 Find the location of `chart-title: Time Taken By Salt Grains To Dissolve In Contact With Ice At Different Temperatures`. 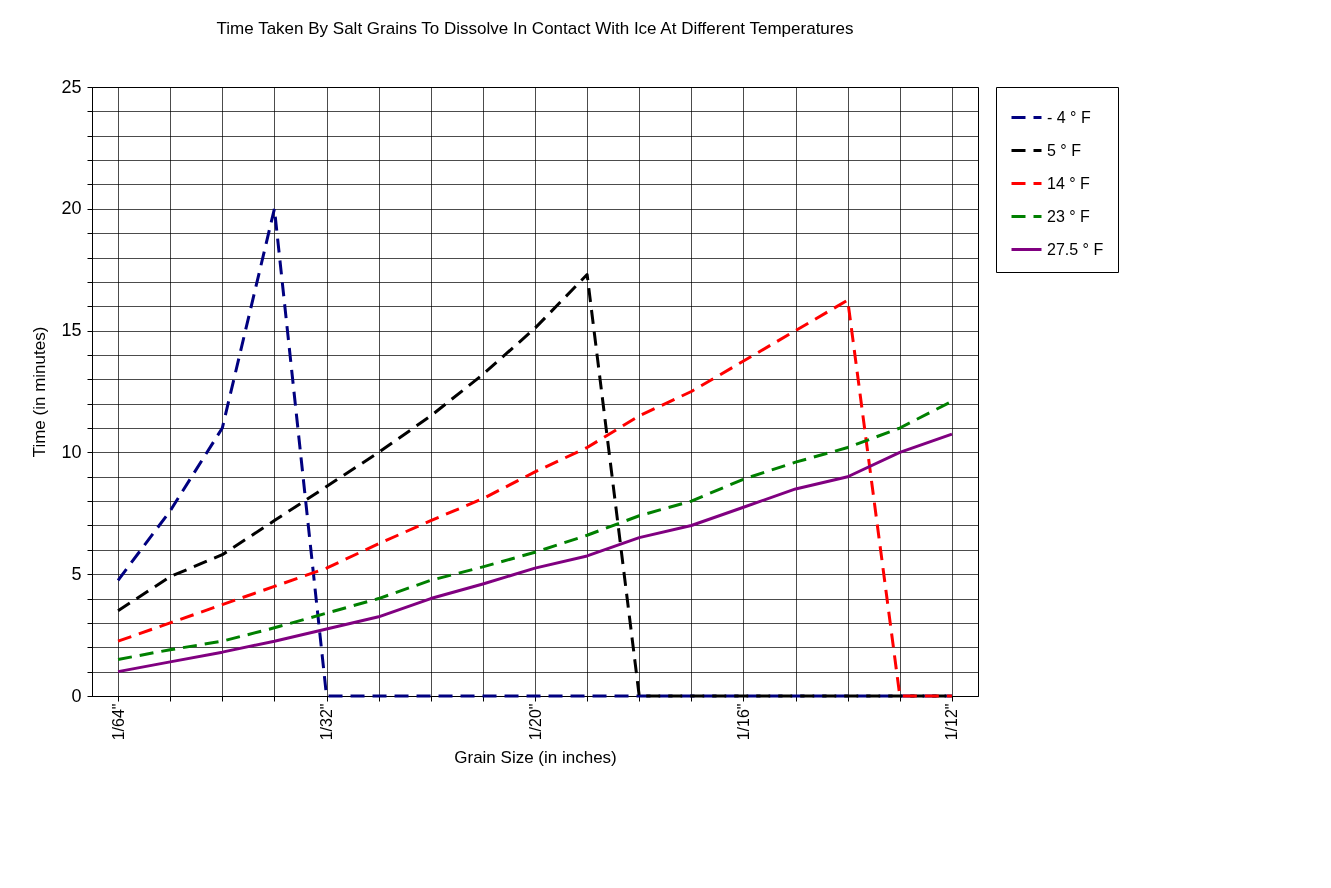

chart-title: Time Taken By Salt Grains To Dissolve In Contact With Ice At Different Temperatures is located at coordinates (535, 28).